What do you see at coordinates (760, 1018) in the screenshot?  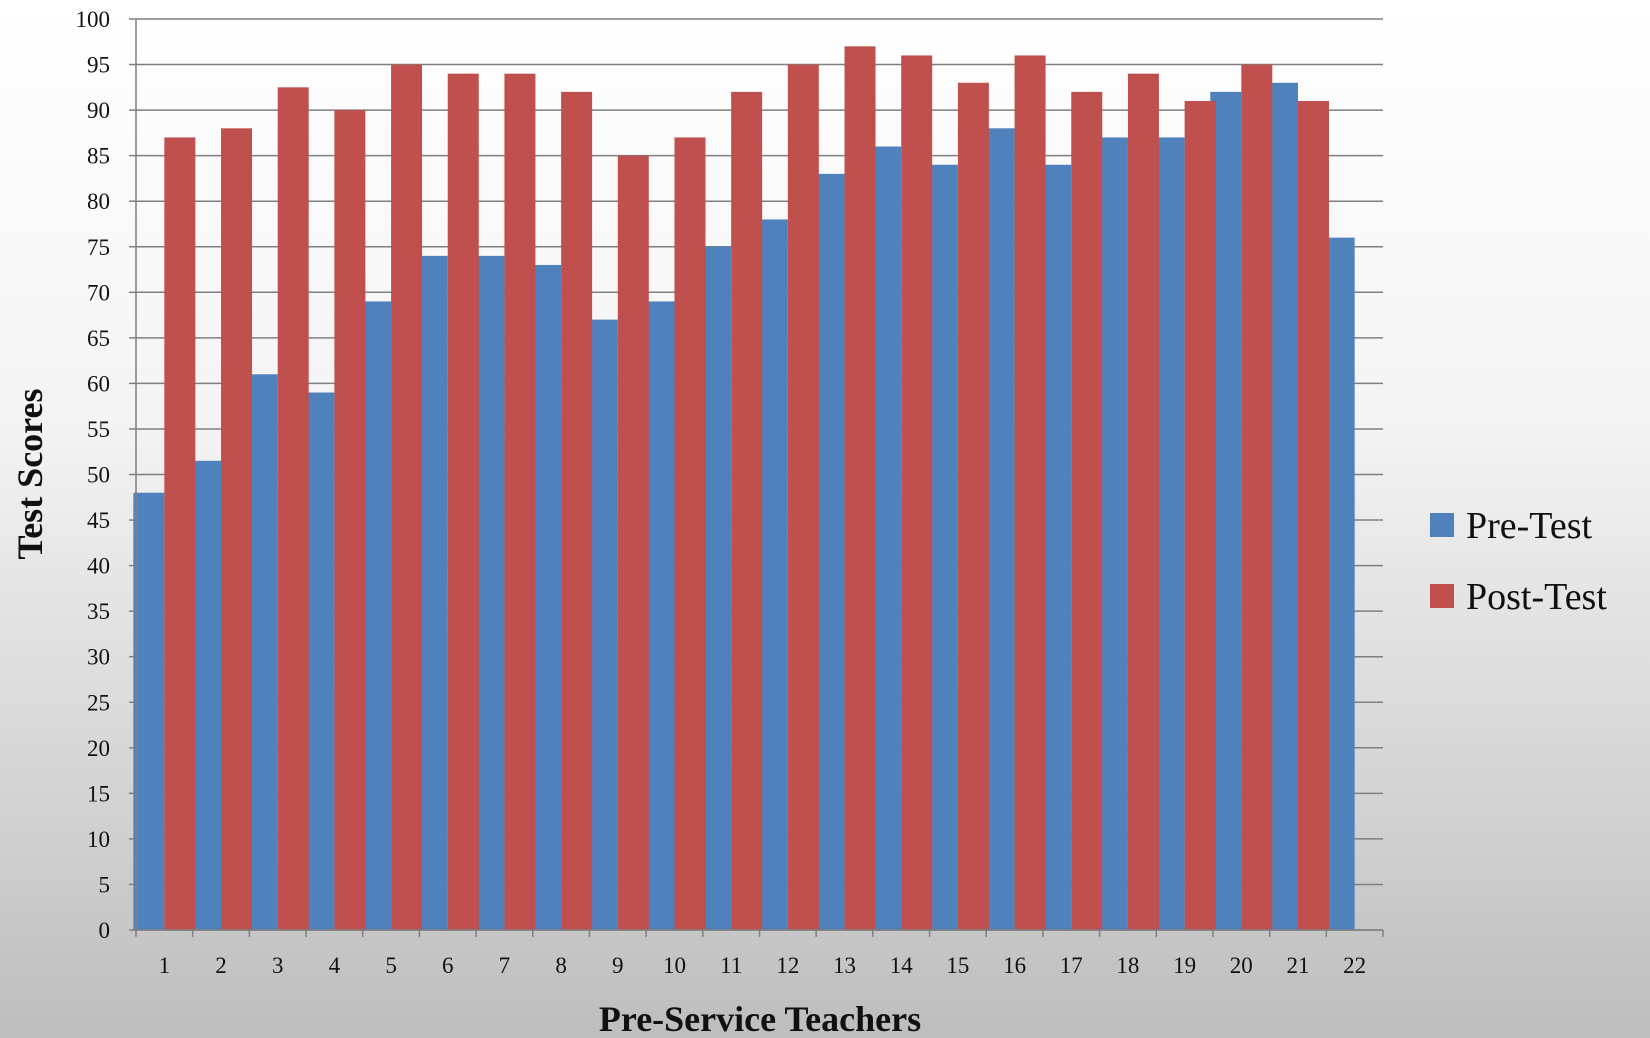 I see `x-axis-title: Pre-Service Teachers` at bounding box center [760, 1018].